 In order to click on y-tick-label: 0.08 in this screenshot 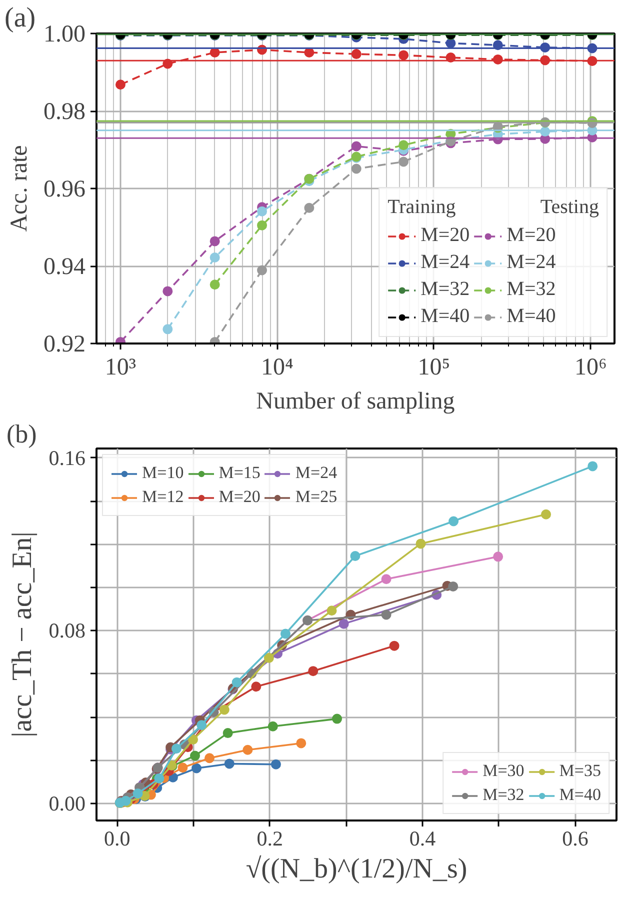, I will do `click(67, 630)`.